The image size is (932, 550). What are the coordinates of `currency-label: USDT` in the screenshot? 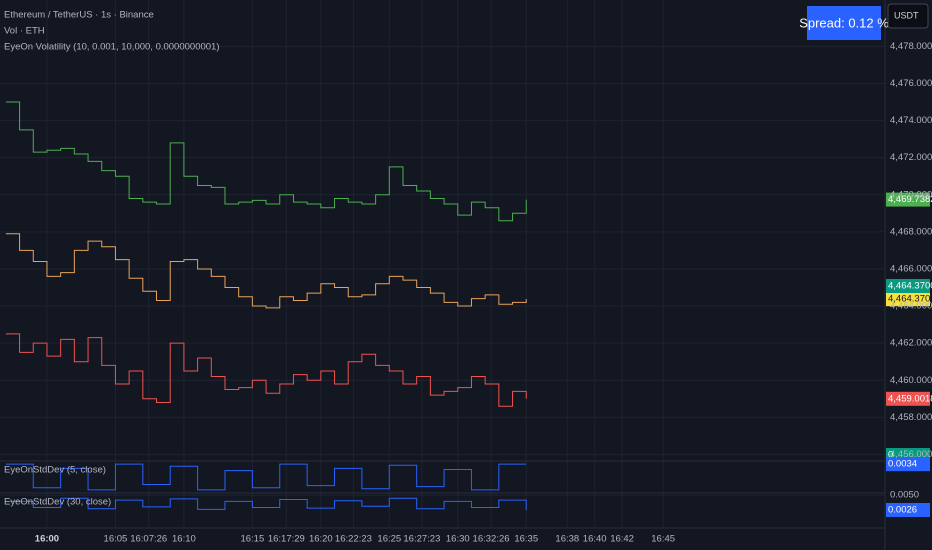 It's located at (906, 15).